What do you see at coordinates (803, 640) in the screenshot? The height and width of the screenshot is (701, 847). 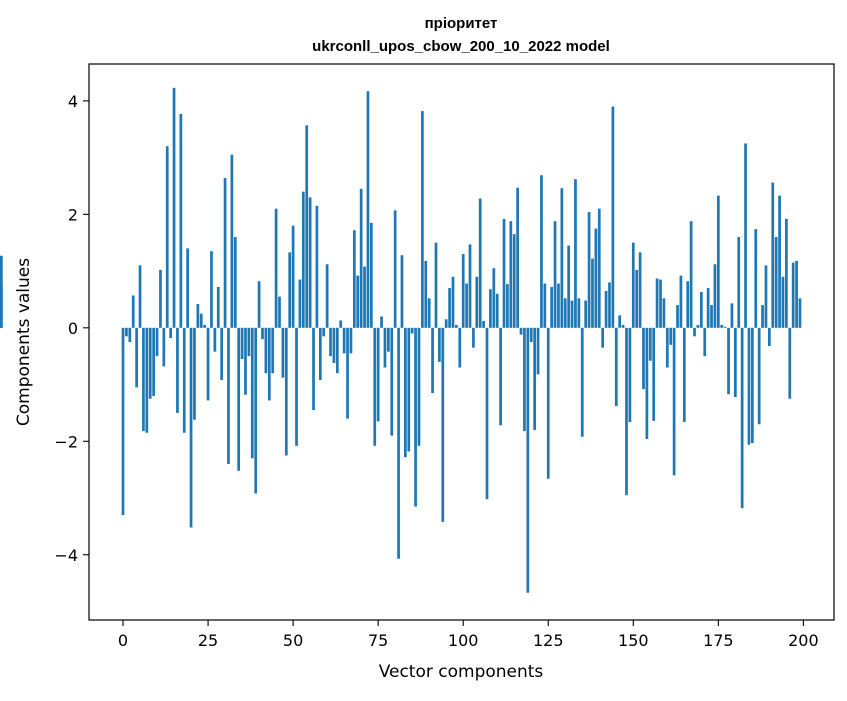 I see `x-tick-label: 200` at bounding box center [803, 640].